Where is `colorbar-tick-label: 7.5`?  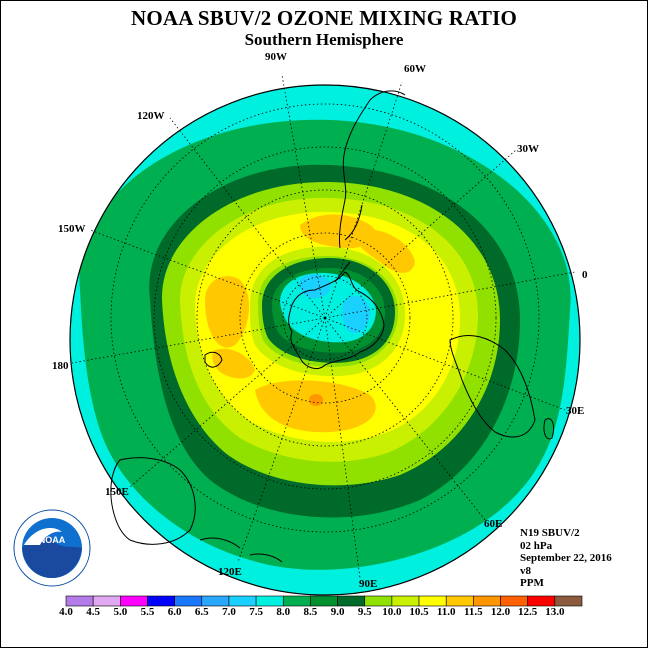
colorbar-tick-label: 7.5 is located at coordinates (256, 612).